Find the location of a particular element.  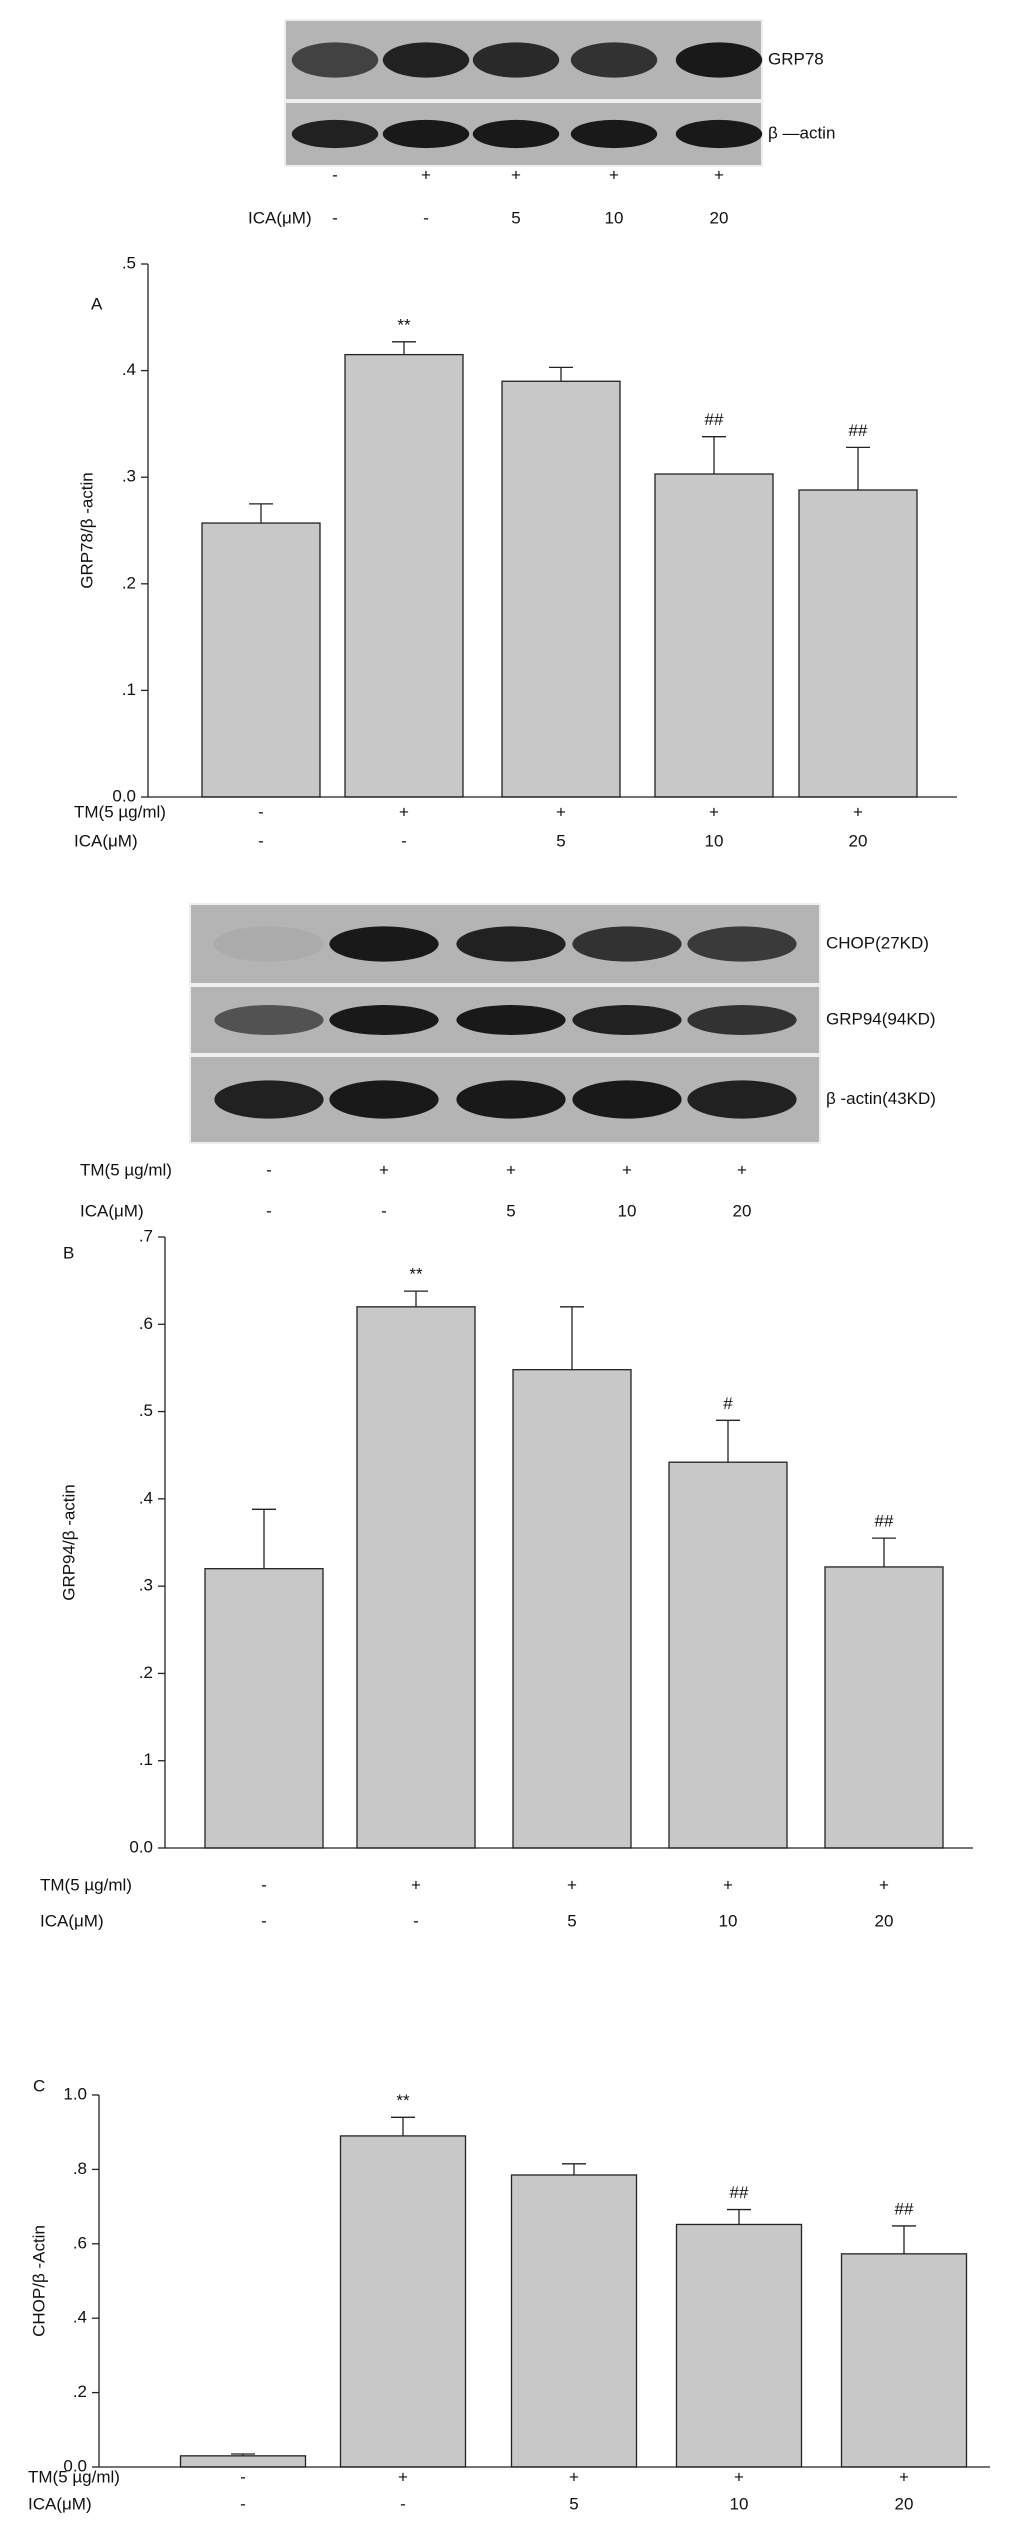

panel-letter: B is located at coordinates (68, 1252).